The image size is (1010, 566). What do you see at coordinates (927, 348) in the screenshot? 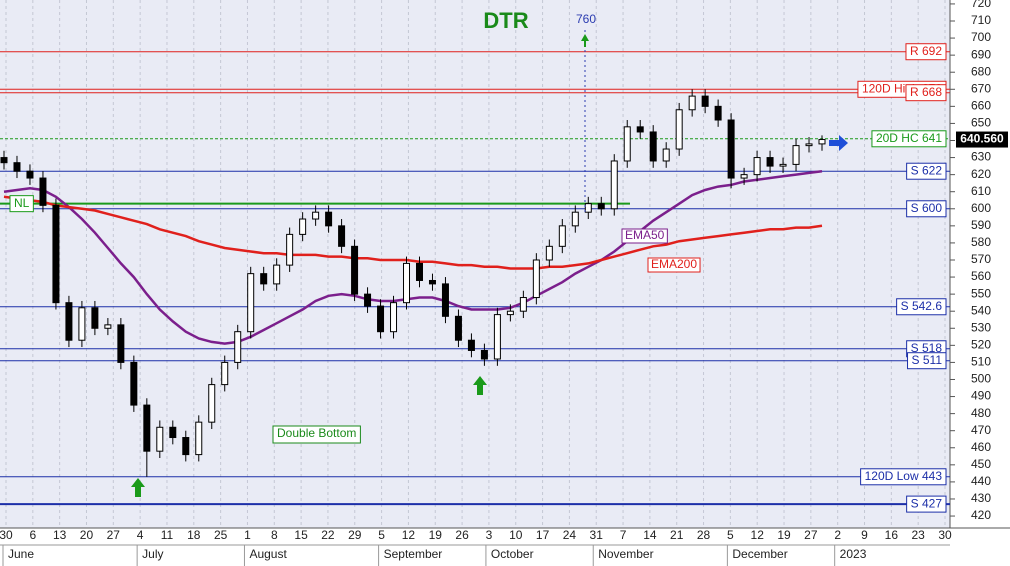
I see `level-label: S 518` at bounding box center [927, 348].